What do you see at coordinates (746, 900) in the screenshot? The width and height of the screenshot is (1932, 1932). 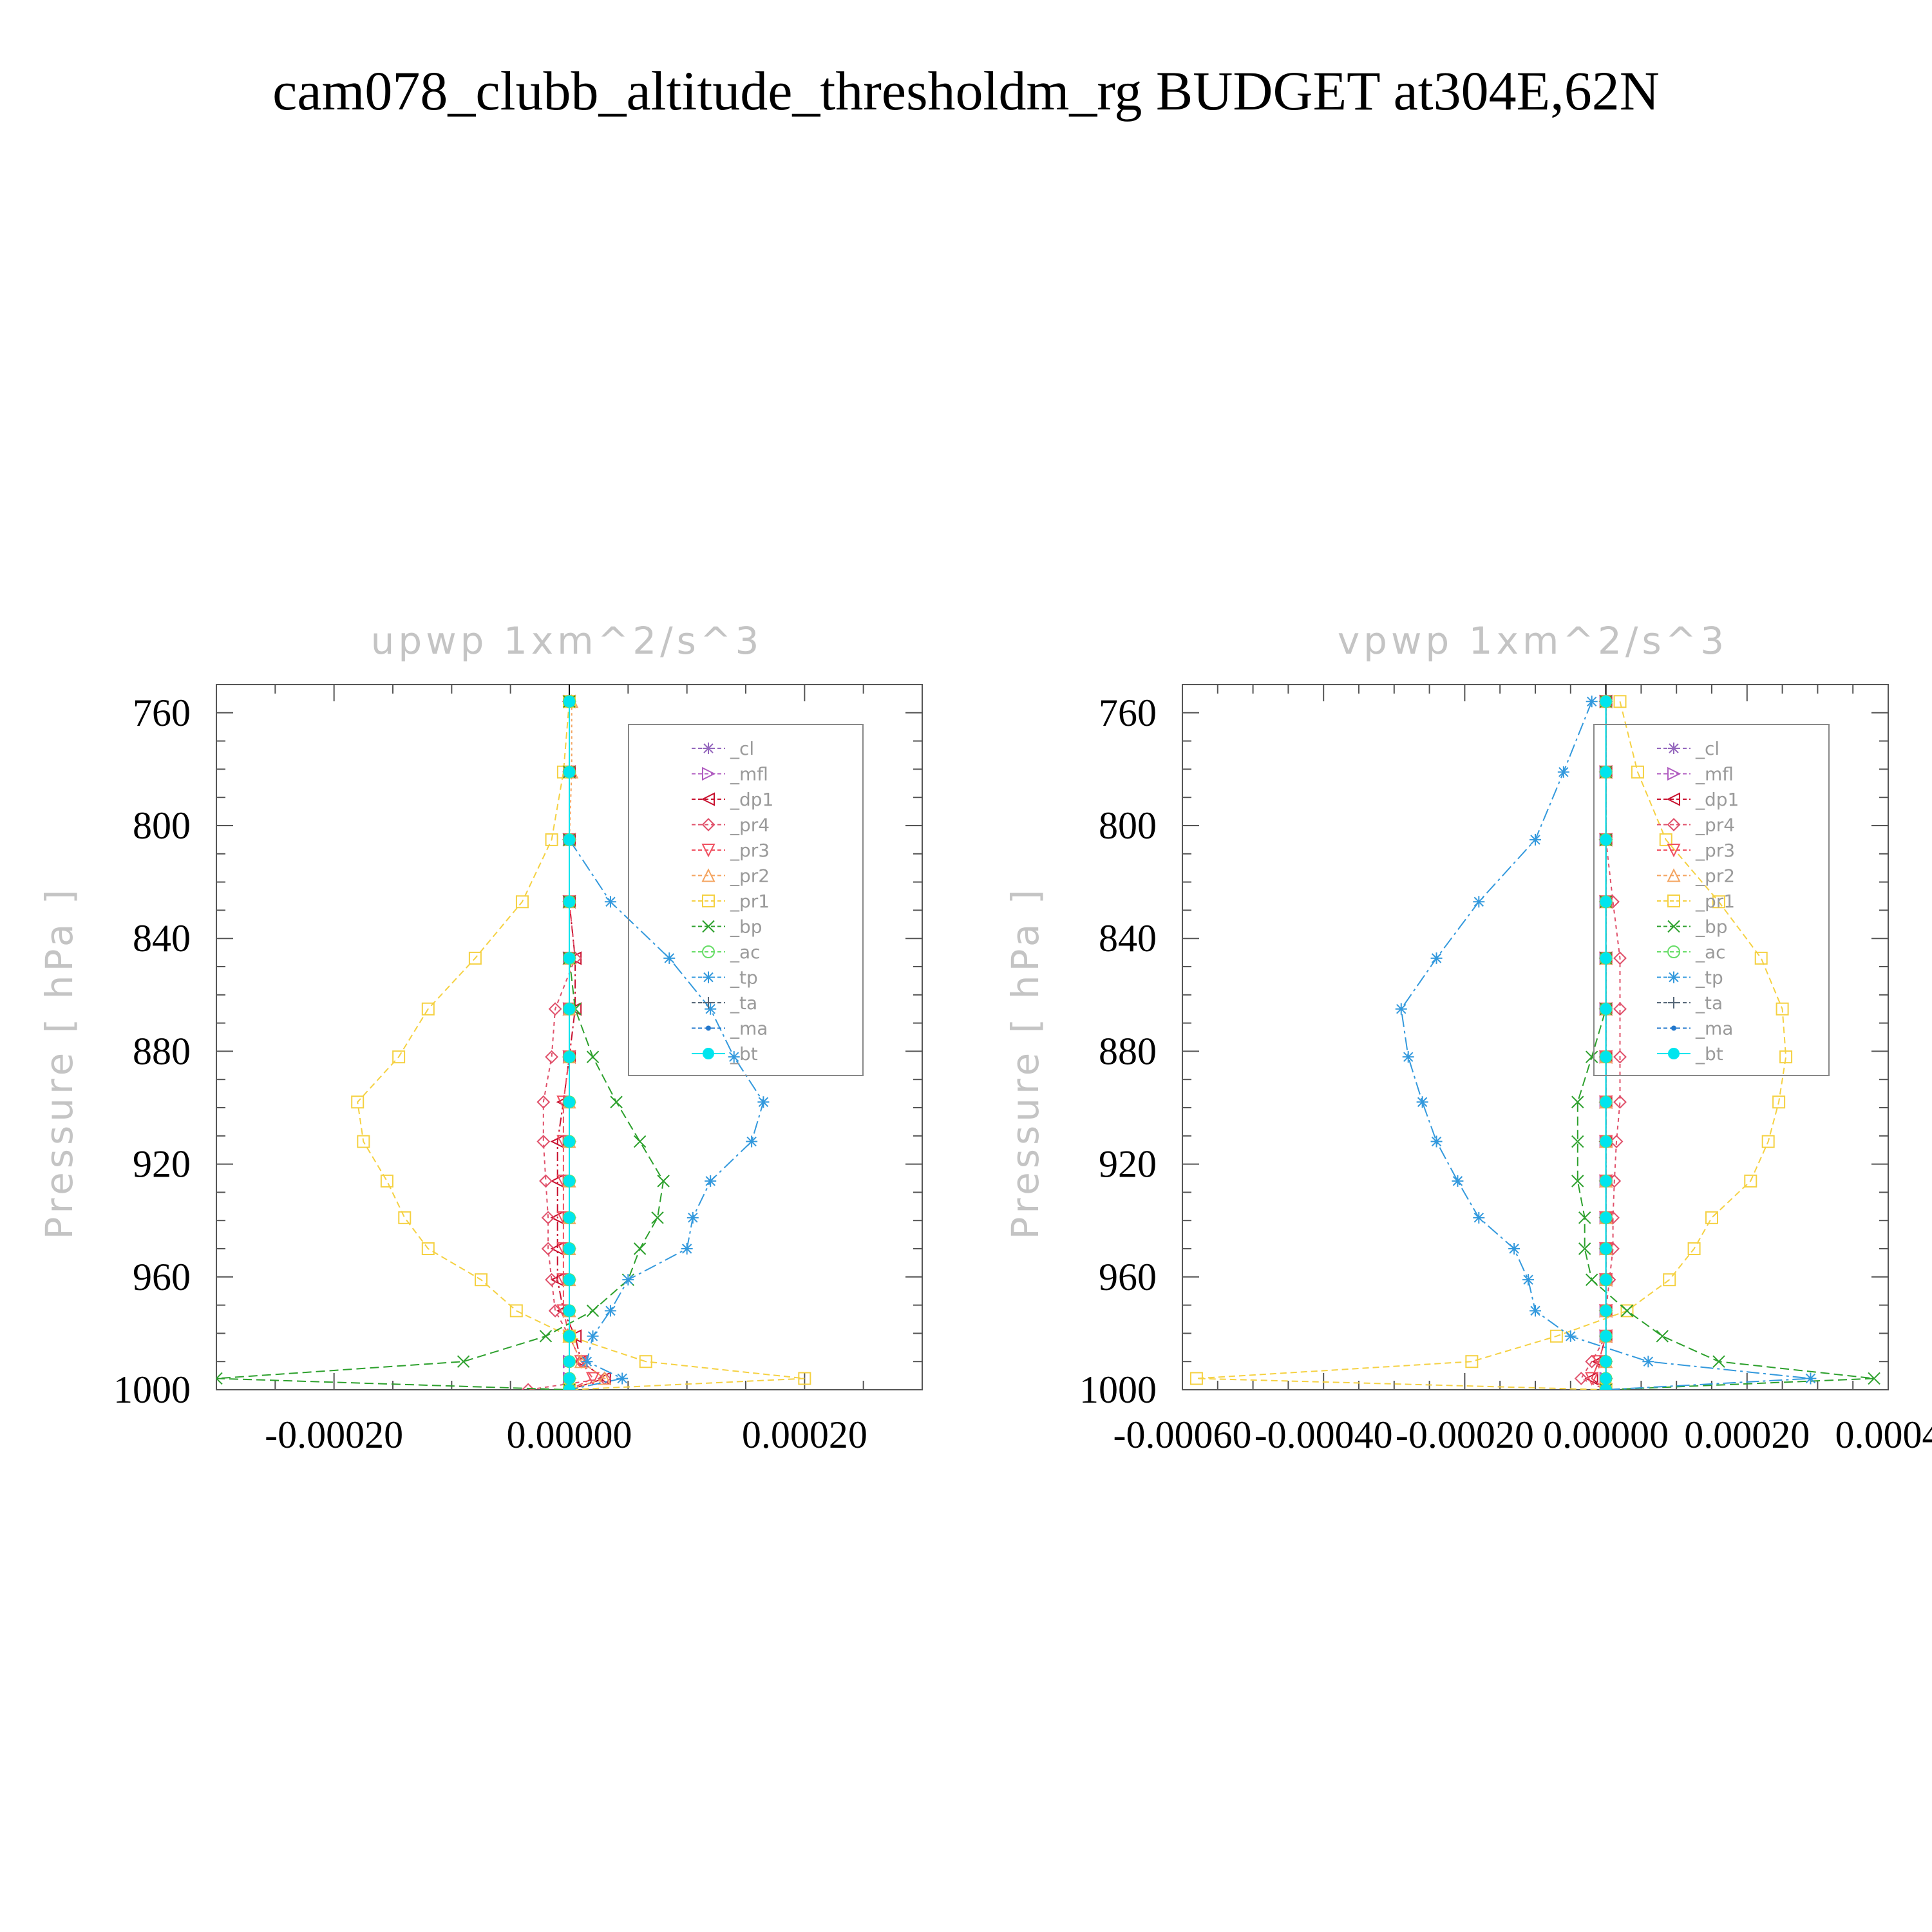 I see `legend-box` at bounding box center [746, 900].